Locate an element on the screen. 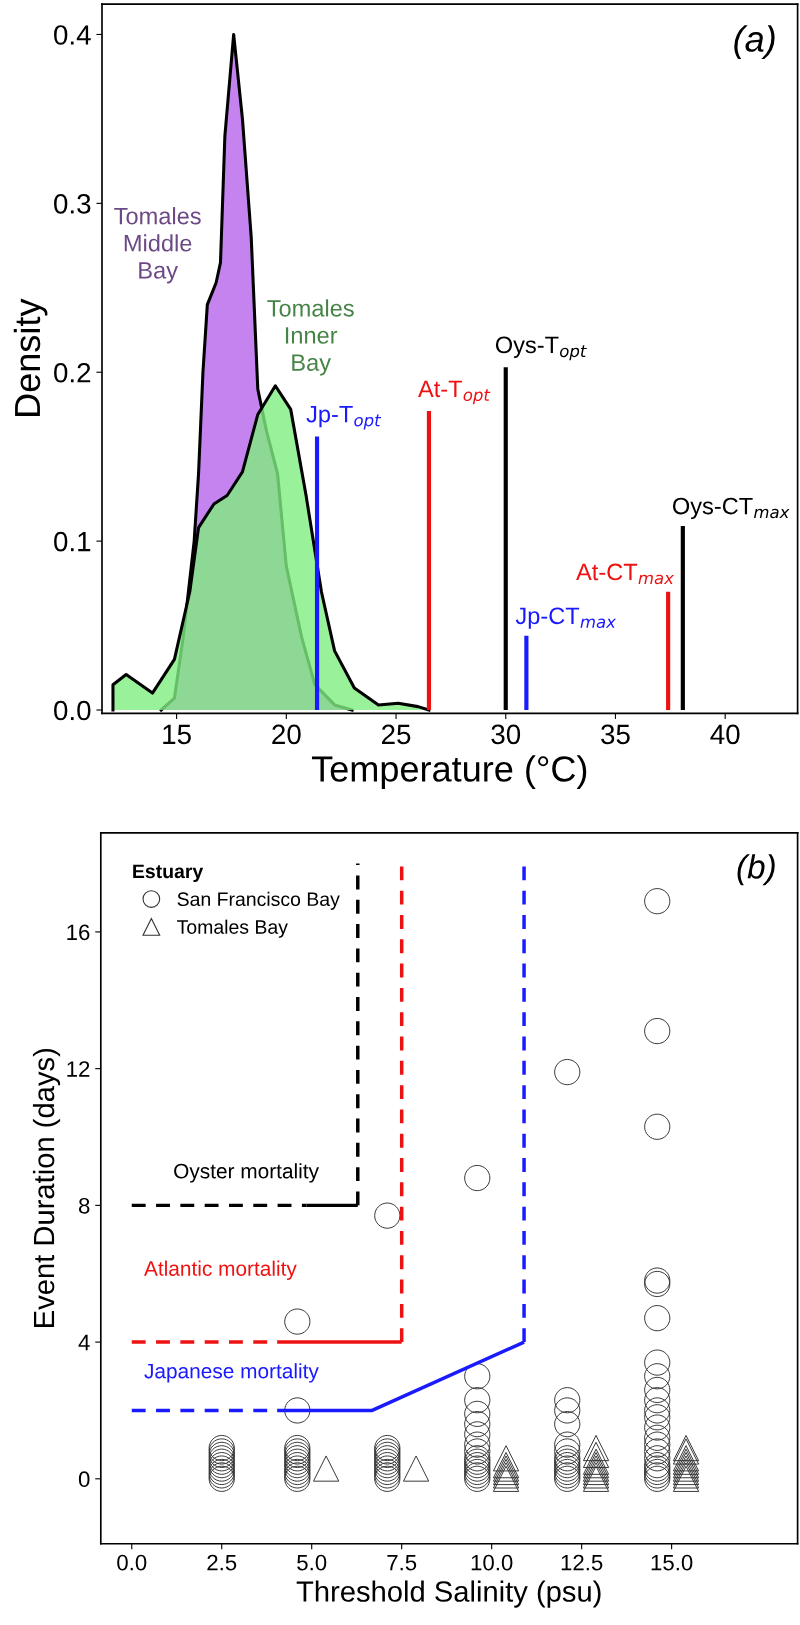  y-tick-label: 16 is located at coordinates (78, 932).